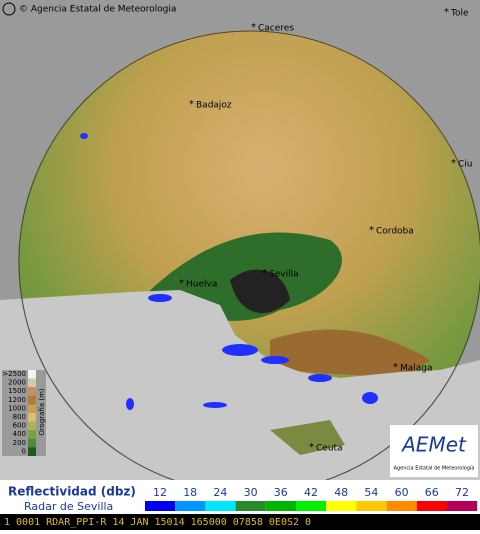 This screenshot has width=480, height=534. I want to click on legend-value: 24, so click(220, 492).